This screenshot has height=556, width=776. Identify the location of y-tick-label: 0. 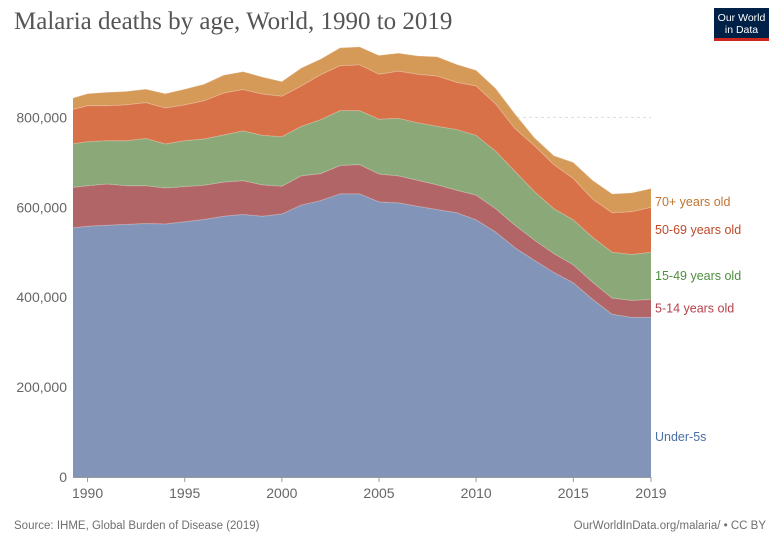
(63, 477).